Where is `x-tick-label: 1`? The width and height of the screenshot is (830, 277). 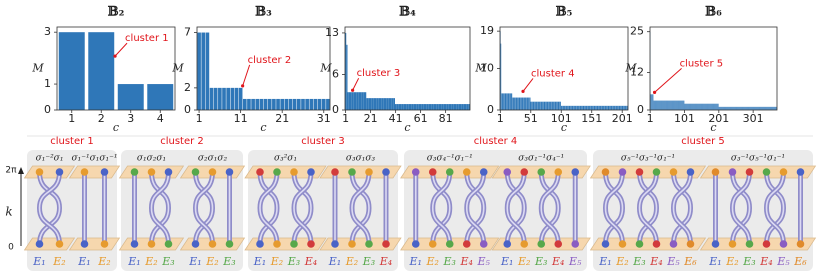 x-tick-label: 1 is located at coordinates (650, 118).